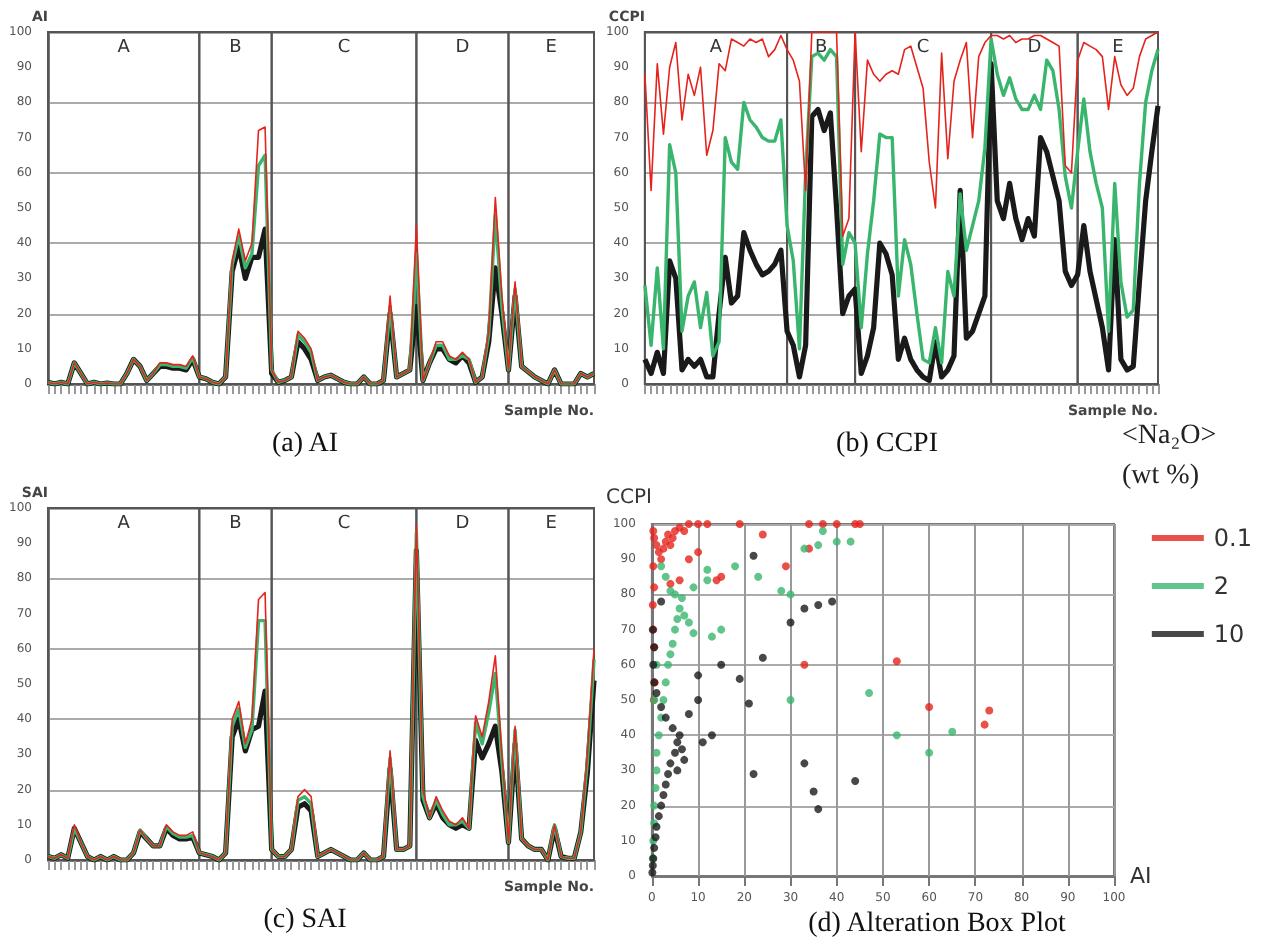 This screenshot has width=1274, height=952. What do you see at coordinates (305, 444) in the screenshot?
I see `text: (a) AI` at bounding box center [305, 444].